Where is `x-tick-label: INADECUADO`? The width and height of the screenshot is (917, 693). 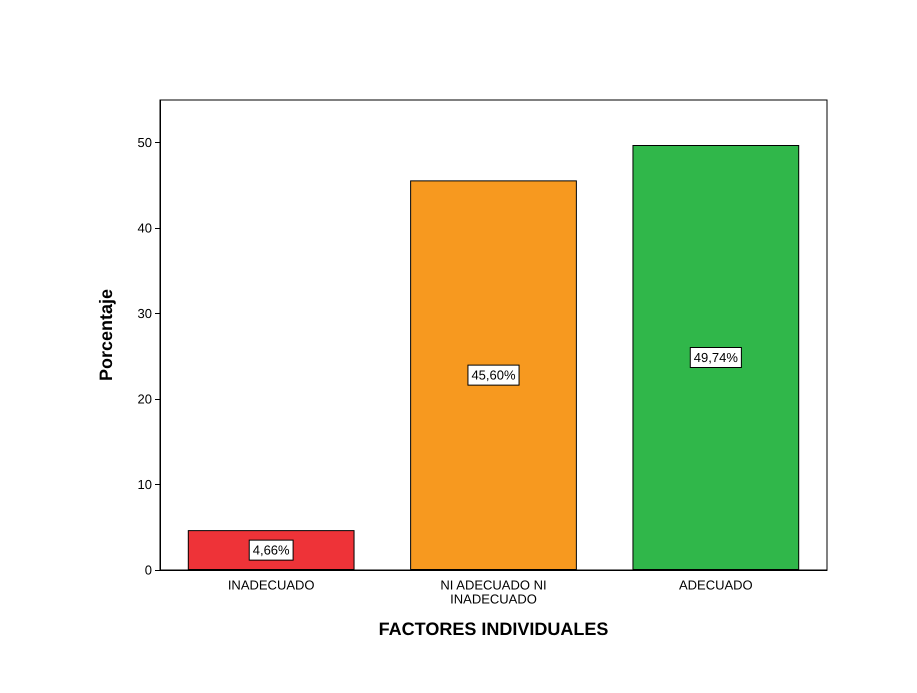
x-tick-label: INADECUADO is located at coordinates (271, 585).